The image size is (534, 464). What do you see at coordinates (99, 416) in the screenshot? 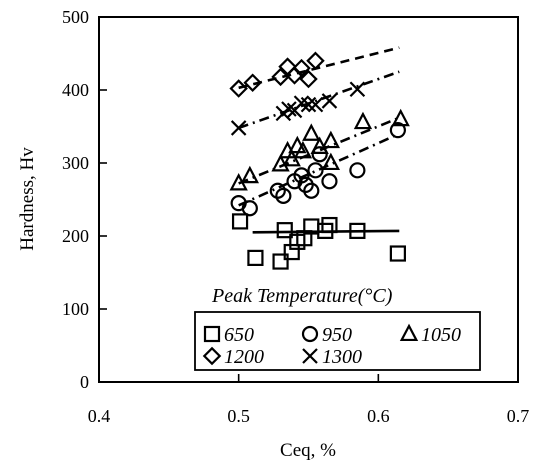
I see `x-tick-label: 0.4` at bounding box center [99, 416].